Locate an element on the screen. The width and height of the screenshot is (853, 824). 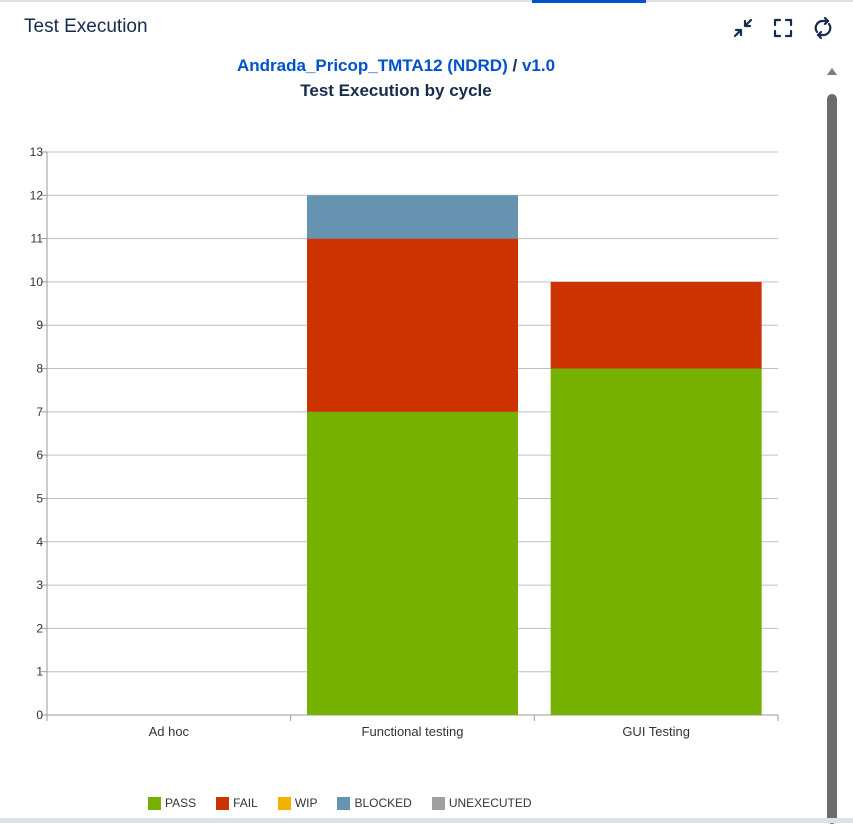
gadget-title: Test Execution is located at coordinates (86, 26).